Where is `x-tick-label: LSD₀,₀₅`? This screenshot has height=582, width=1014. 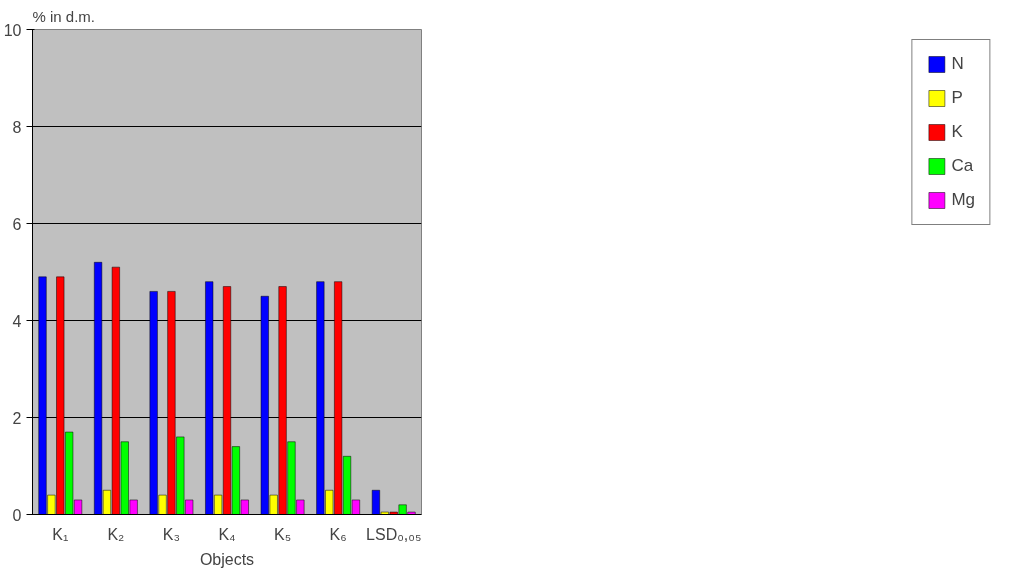 x-tick-label: LSD₀,₀₅ is located at coordinates (394, 534).